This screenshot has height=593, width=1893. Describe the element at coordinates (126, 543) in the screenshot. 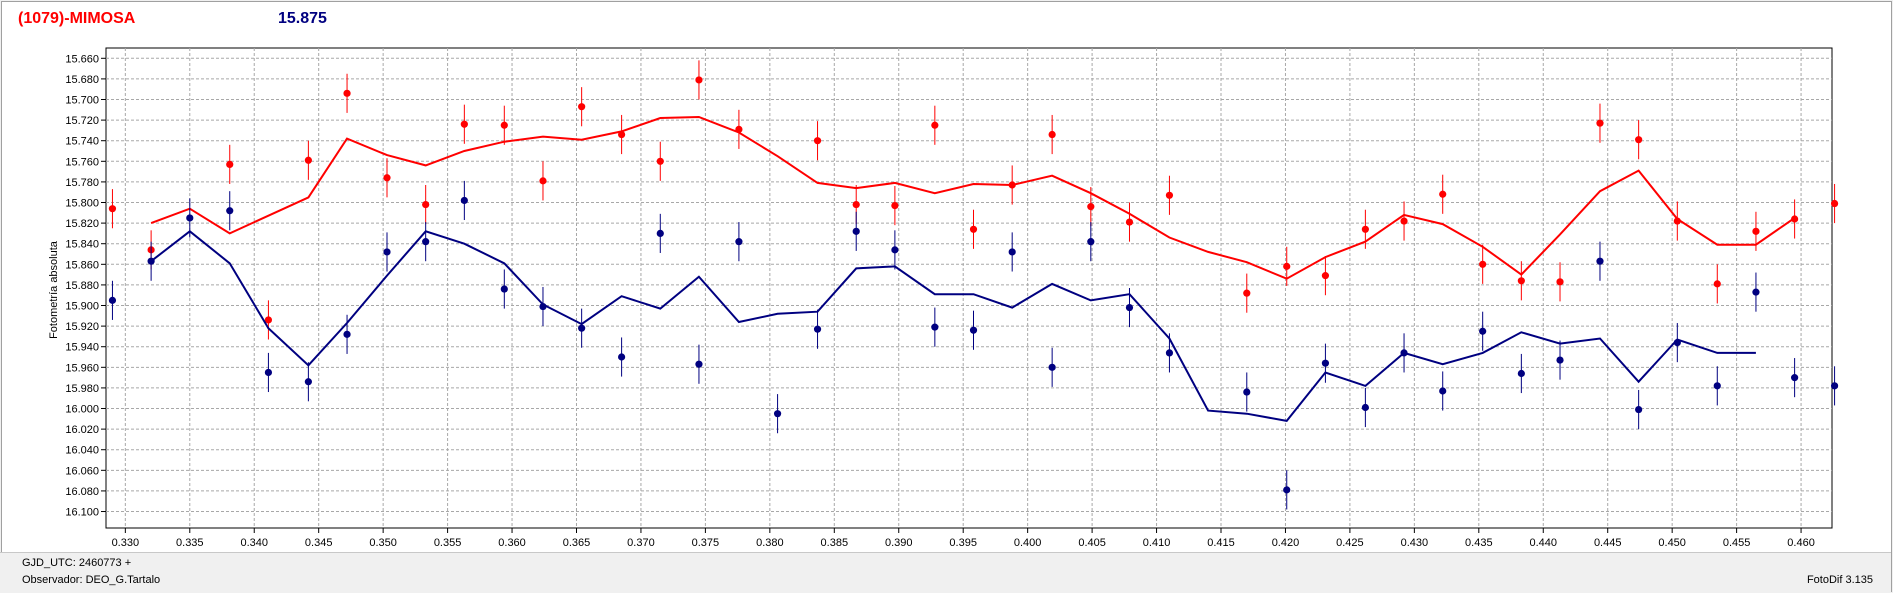

I see `x-tick-label: 0.330` at that location.